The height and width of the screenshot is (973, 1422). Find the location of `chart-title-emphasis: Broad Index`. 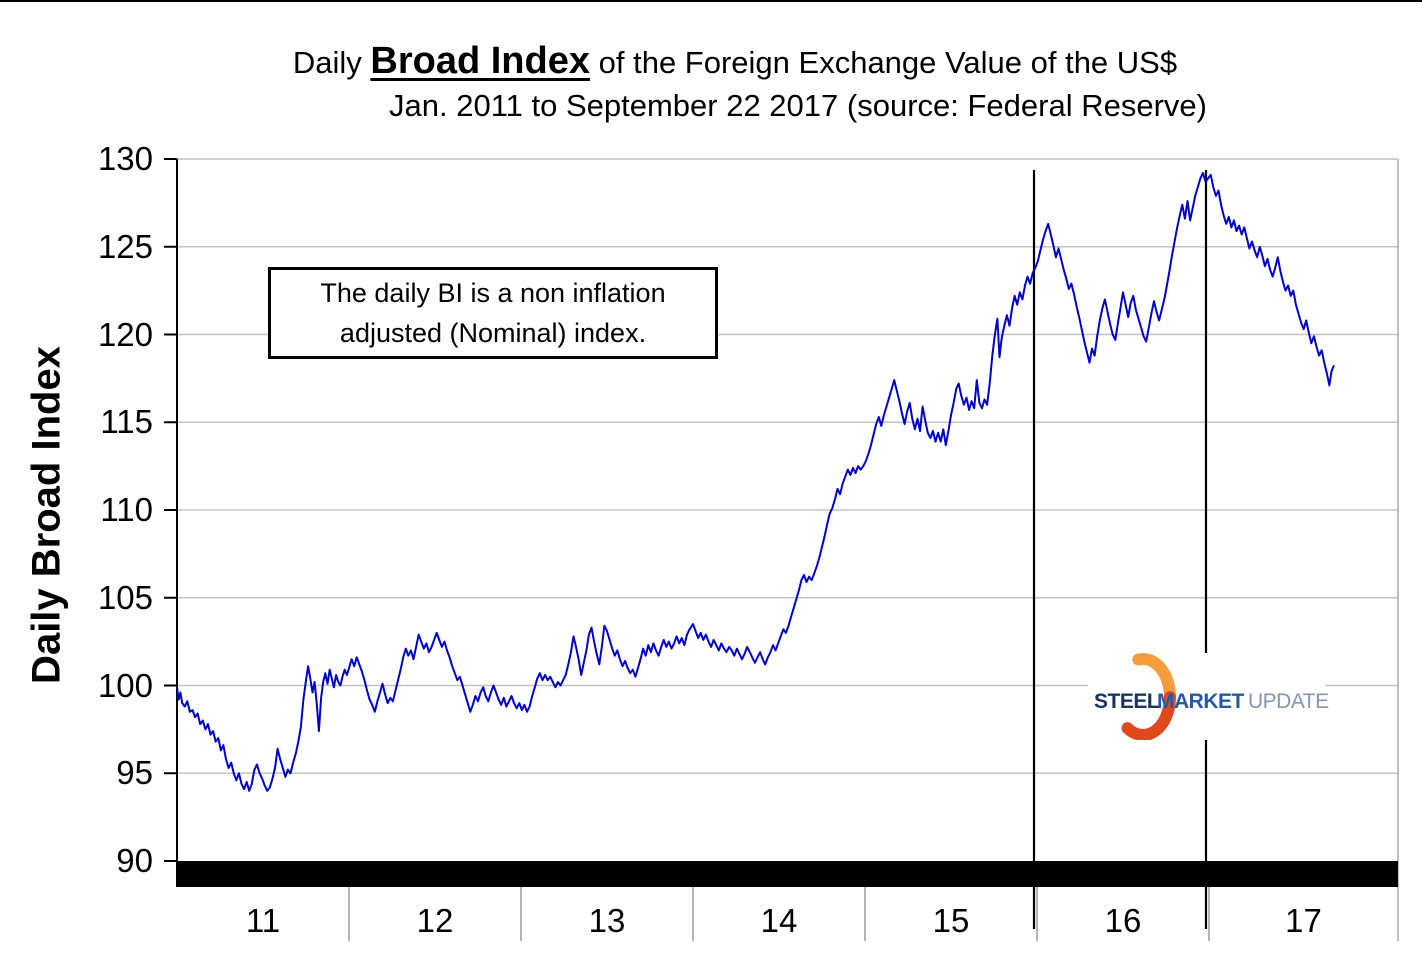

chart-title-emphasis: Broad Index is located at coordinates (480, 61).